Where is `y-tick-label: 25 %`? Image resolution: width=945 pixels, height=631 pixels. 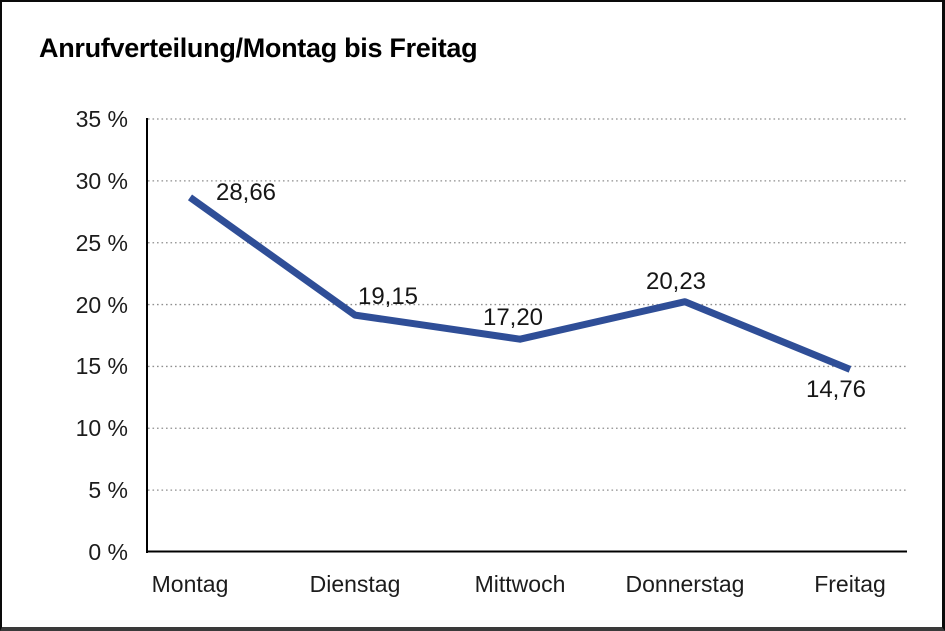
y-tick-label: 25 % is located at coordinates (101, 243).